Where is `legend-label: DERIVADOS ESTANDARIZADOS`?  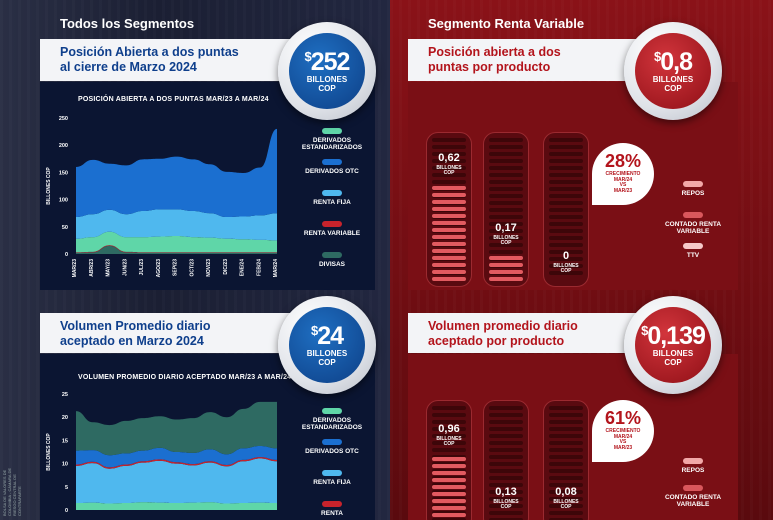
legend-label: DERIVADOS ESTANDARIZADOS is located at coordinates (332, 144).